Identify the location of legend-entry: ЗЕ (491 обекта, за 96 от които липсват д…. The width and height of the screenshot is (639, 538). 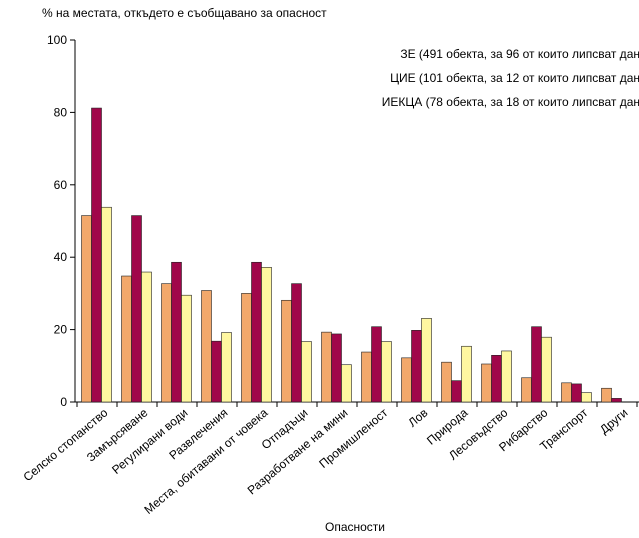
(519, 54).